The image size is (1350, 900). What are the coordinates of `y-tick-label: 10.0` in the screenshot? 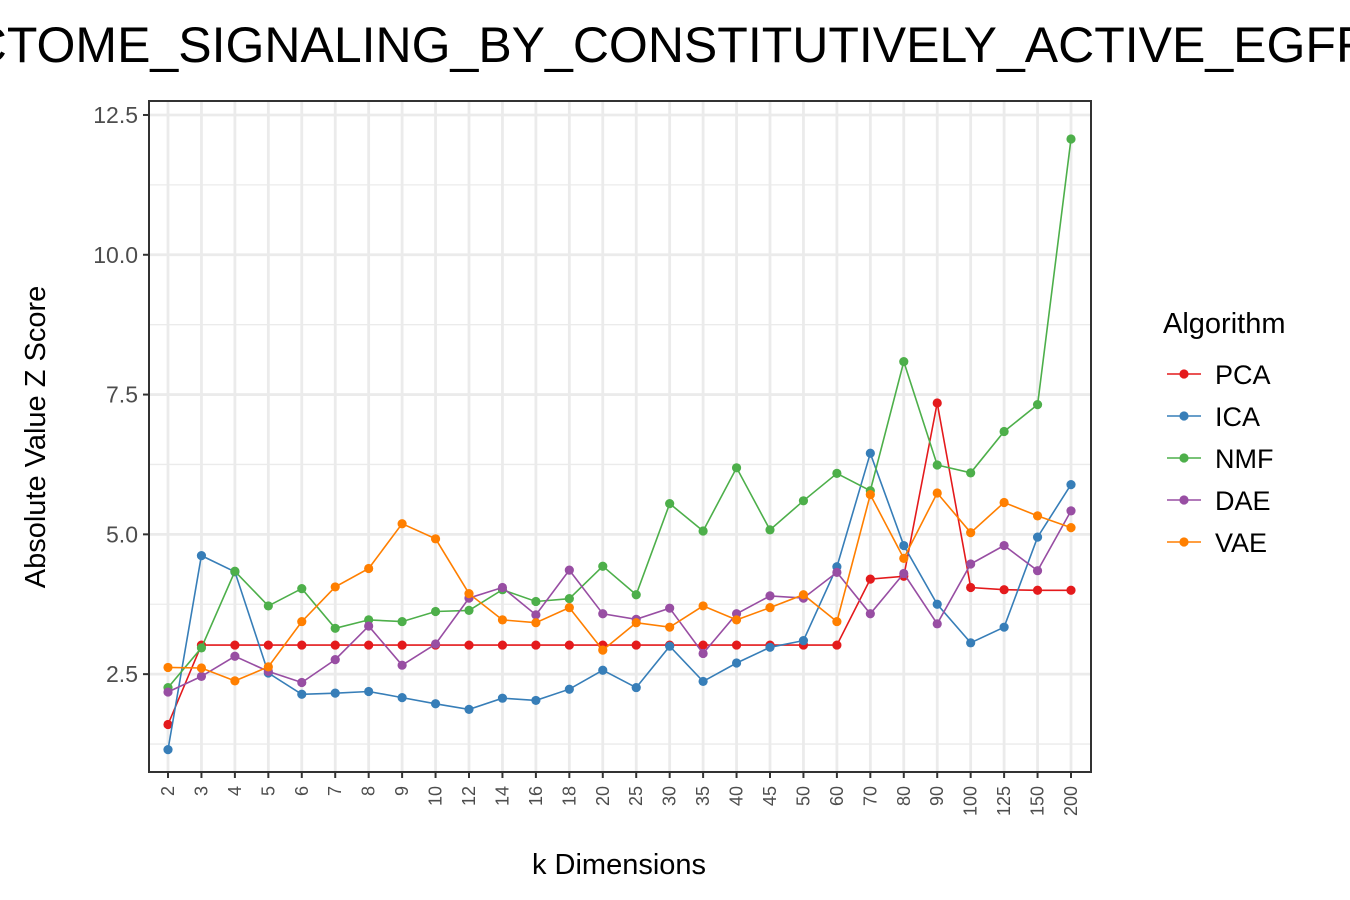 It's located at (115, 255).